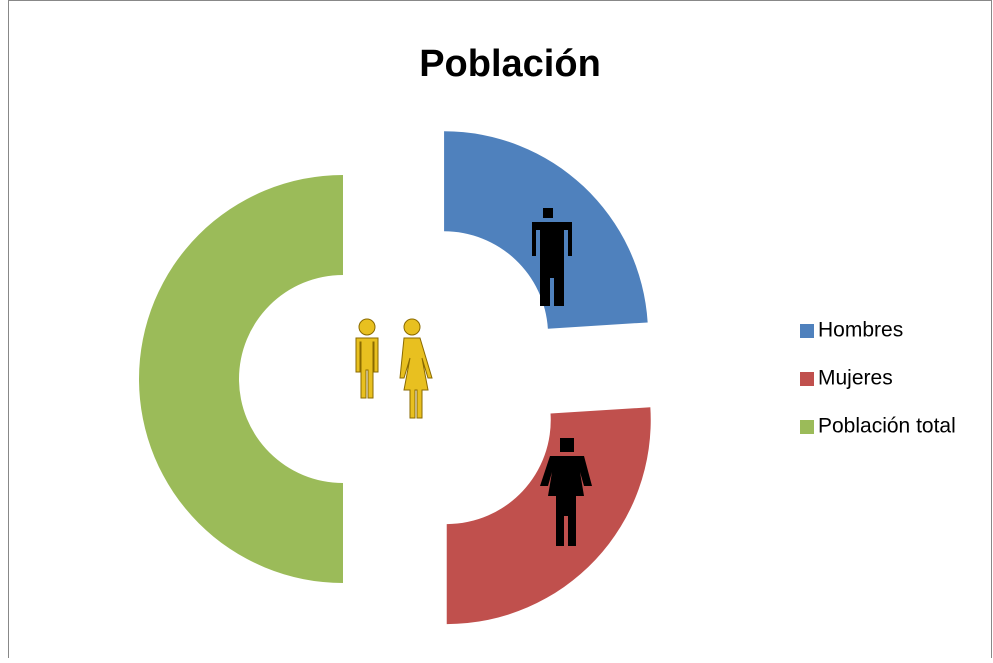 The image size is (993, 663). What do you see at coordinates (860, 330) in the screenshot?
I see `legend-label: Hombres` at bounding box center [860, 330].